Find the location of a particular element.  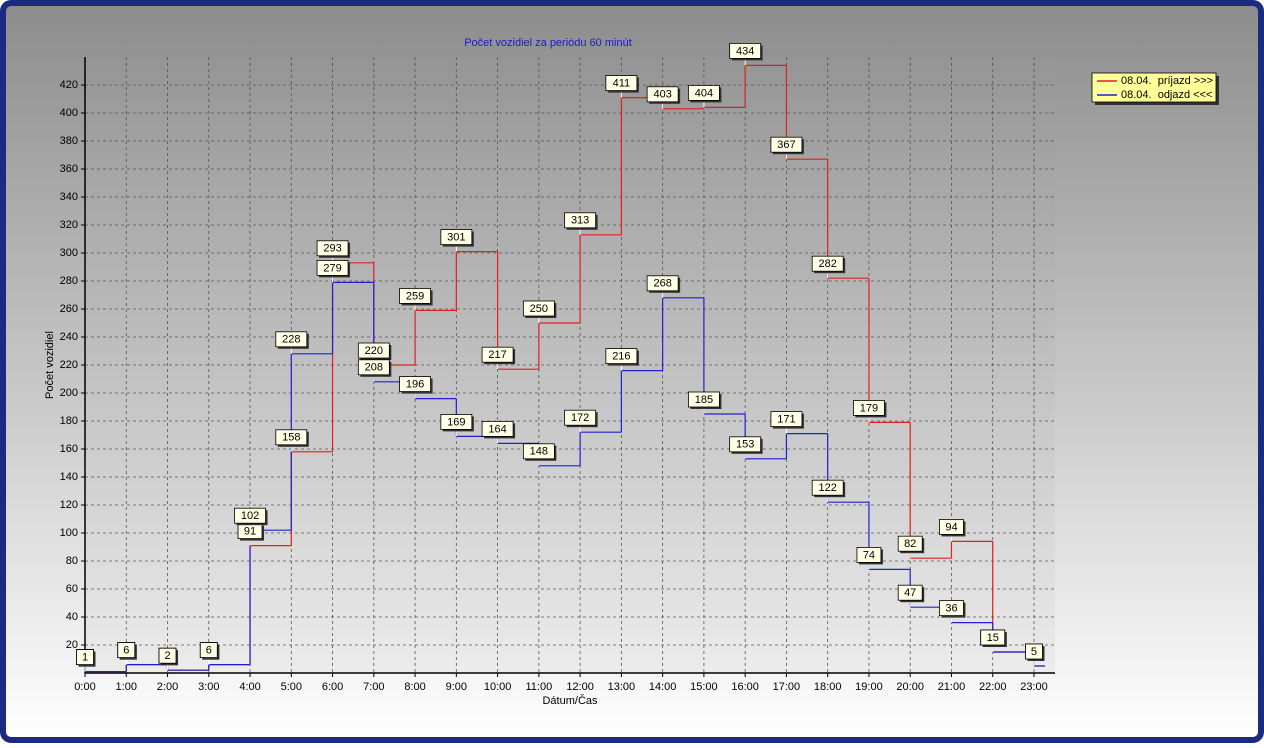

y-tick-label: 280 is located at coordinates (69, 281).